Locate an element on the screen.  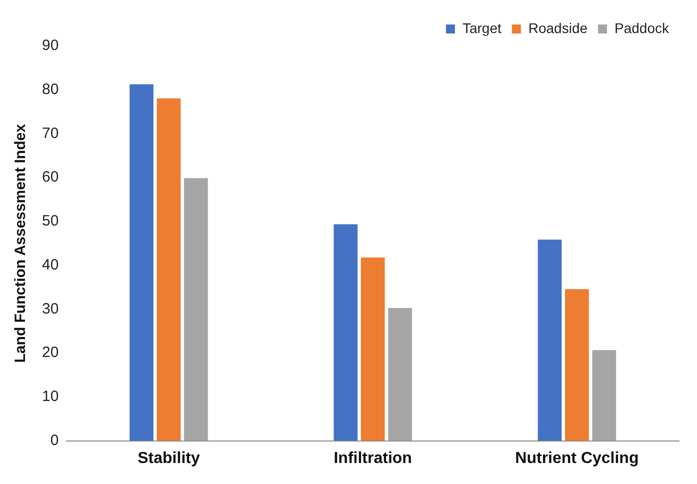
x-tick-label: Stability is located at coordinates (169, 458).